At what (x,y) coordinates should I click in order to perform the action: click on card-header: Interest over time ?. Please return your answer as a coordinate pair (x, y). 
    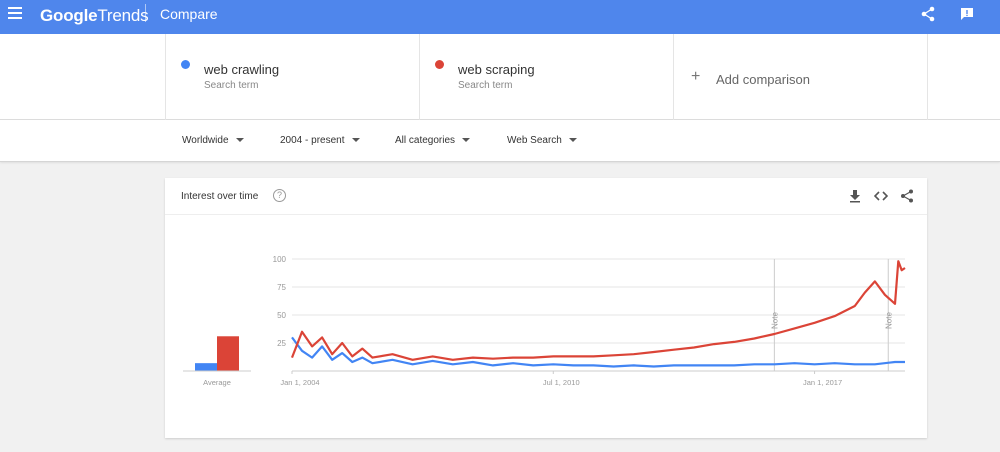
    Looking at the image, I should click on (546, 196).